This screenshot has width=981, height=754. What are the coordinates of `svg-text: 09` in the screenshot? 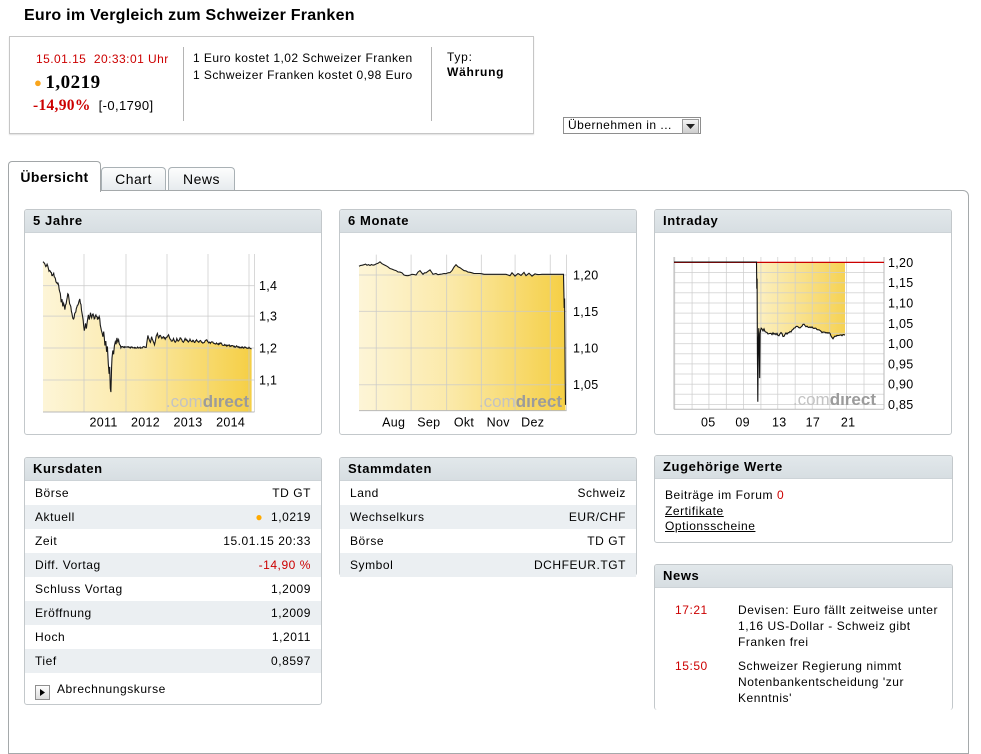 It's located at (742, 423).